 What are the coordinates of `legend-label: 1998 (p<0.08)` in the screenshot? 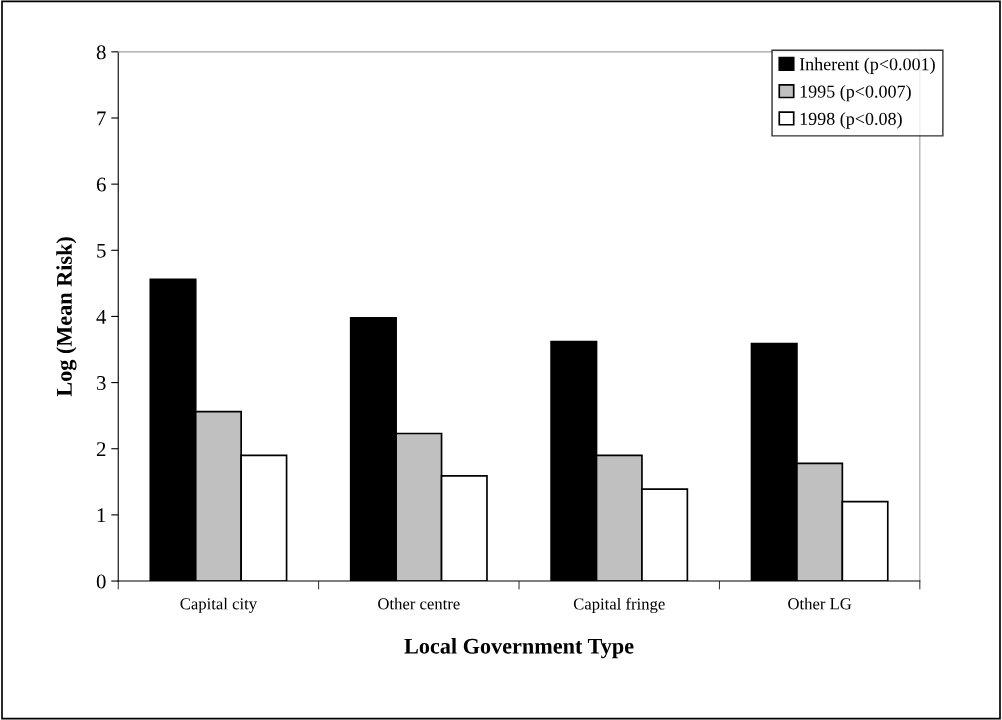 It's located at (851, 120).